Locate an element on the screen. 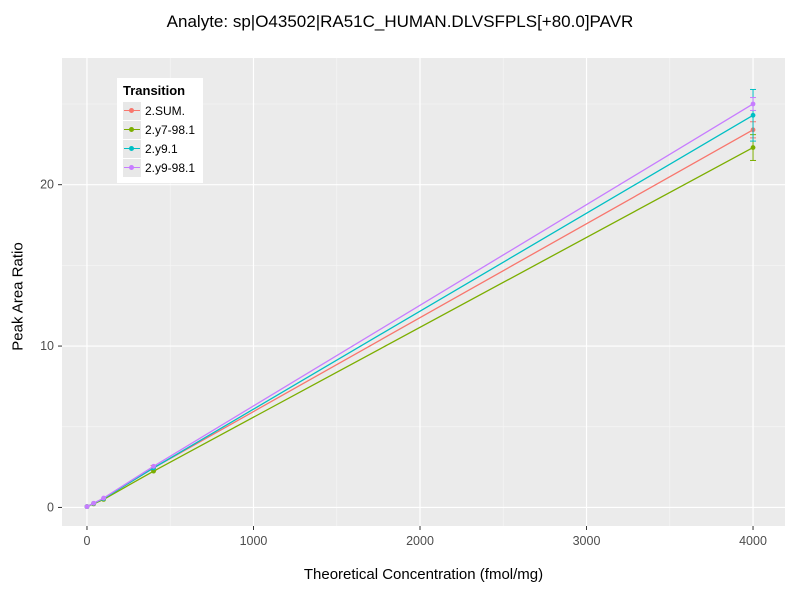 The image size is (800, 600). y-tick-label: 10 is located at coordinates (47, 346).